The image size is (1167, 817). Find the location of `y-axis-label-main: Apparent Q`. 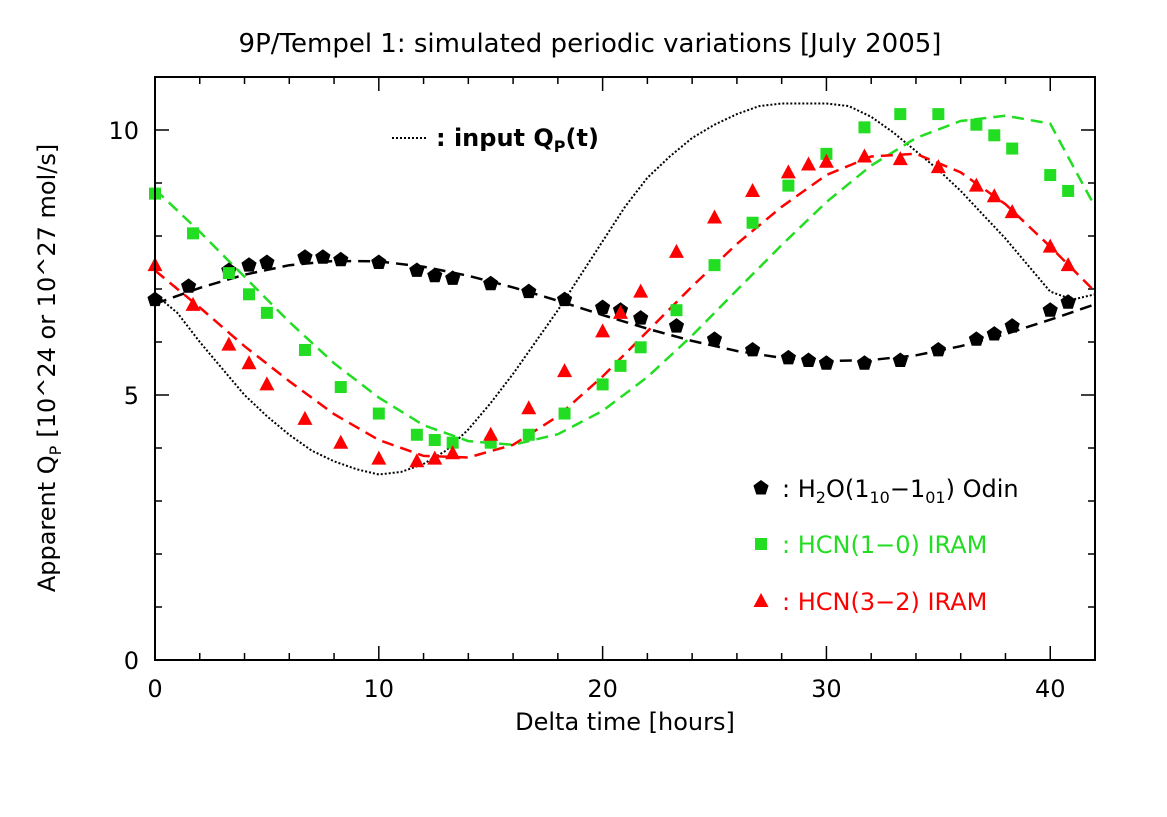

y-axis-label-main: Apparent Q is located at coordinates (47, 523).